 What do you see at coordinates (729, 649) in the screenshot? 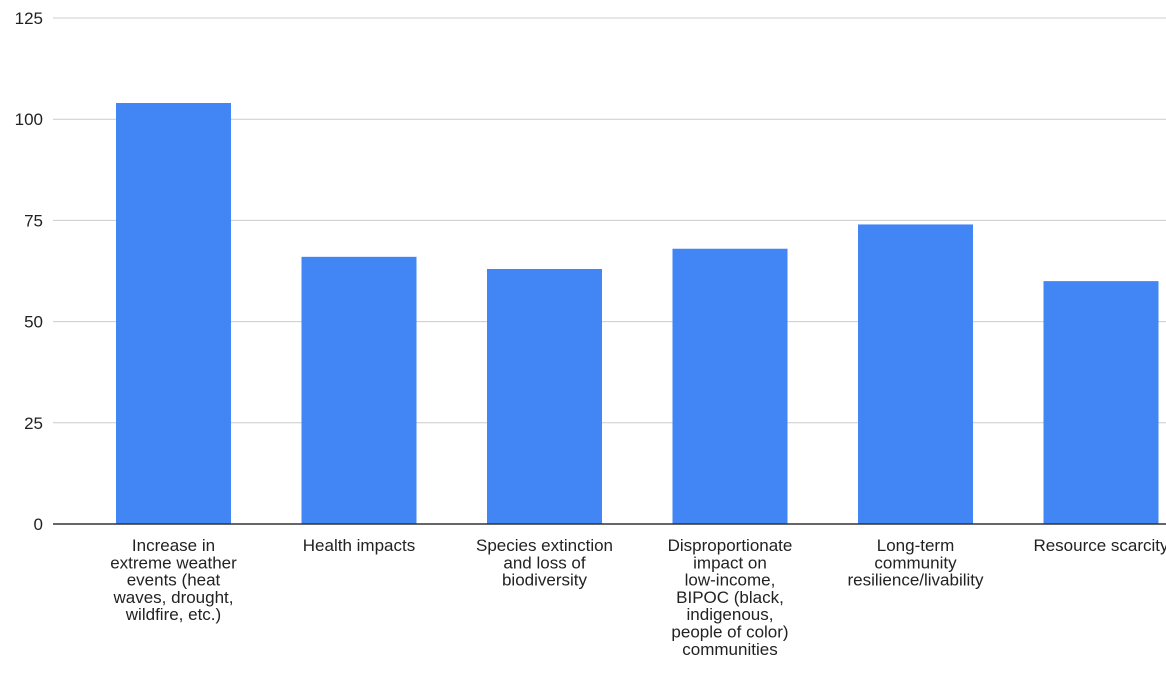
I see `x-category-label-line: communities` at bounding box center [729, 649].